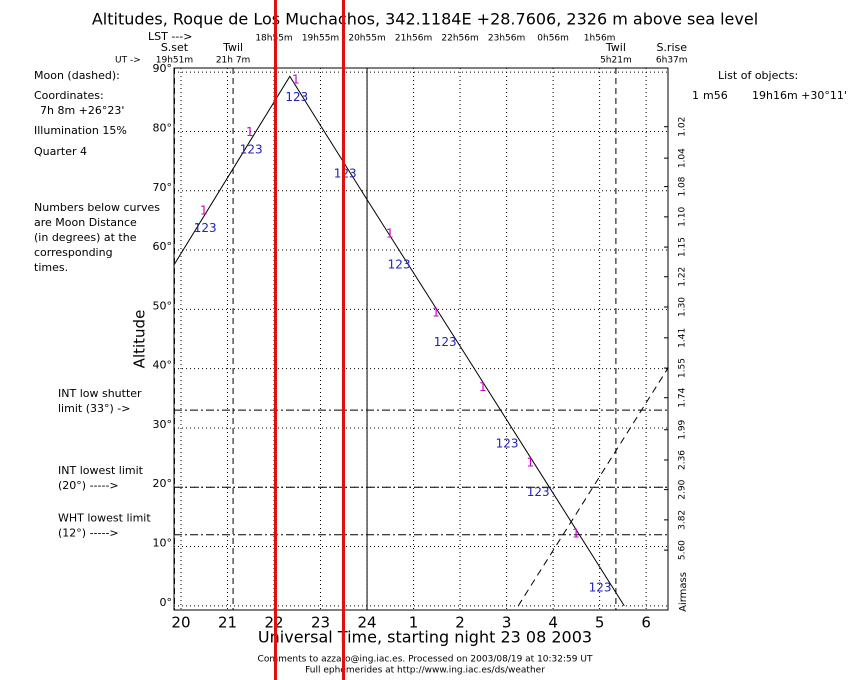 The height and width of the screenshot is (680, 850). What do you see at coordinates (366, 39) in the screenshot?
I see `lst-tick-label: 20h55m` at bounding box center [366, 39].